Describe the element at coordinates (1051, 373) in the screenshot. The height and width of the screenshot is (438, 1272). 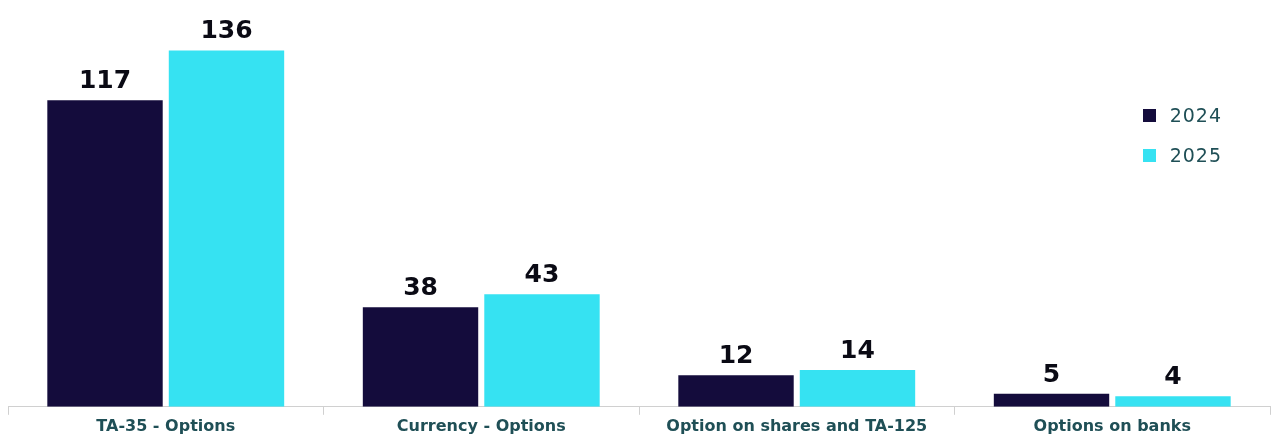
I see `data-label: 5` at that location.